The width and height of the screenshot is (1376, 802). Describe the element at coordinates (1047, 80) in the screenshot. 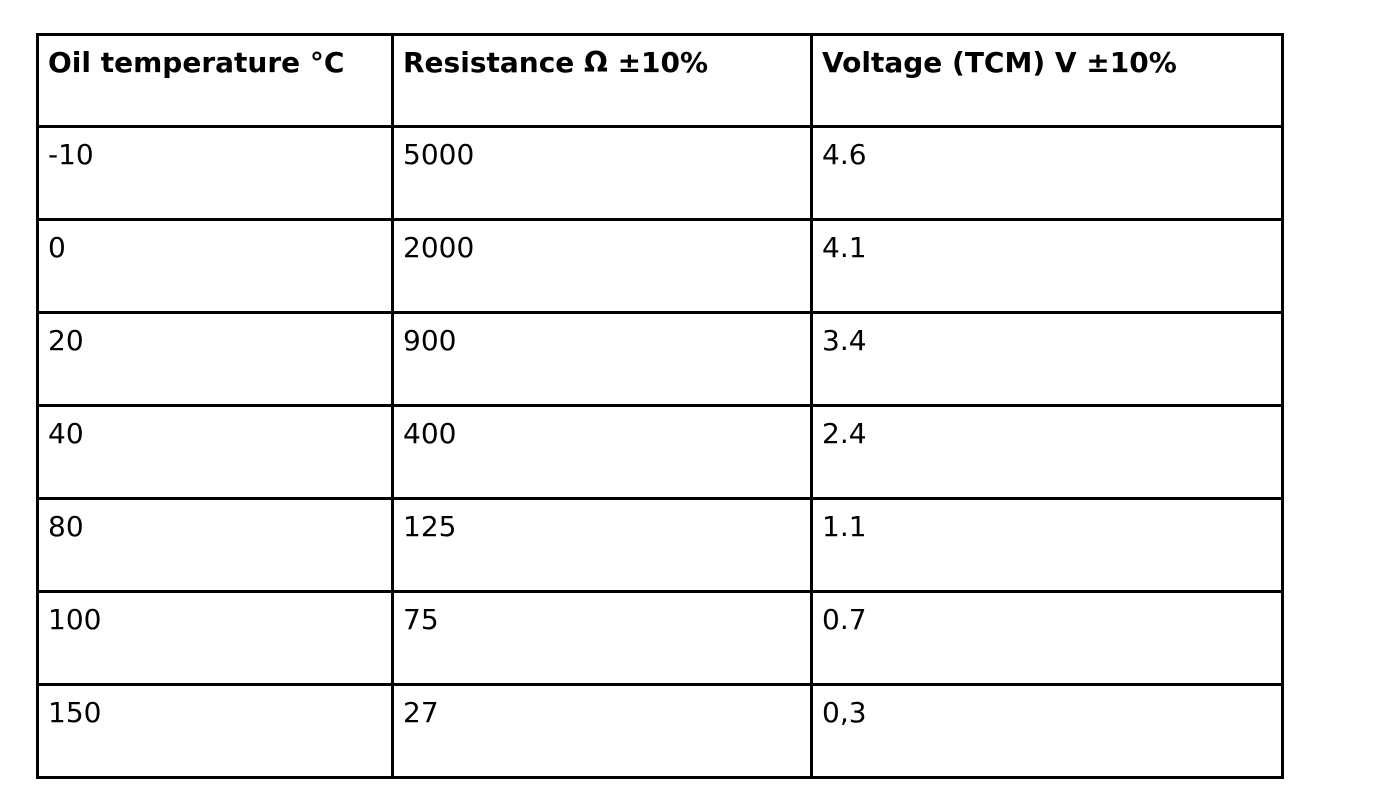

I see `column-header-voltage-tcm: Voltage (TCM) V ±10%` at that location.